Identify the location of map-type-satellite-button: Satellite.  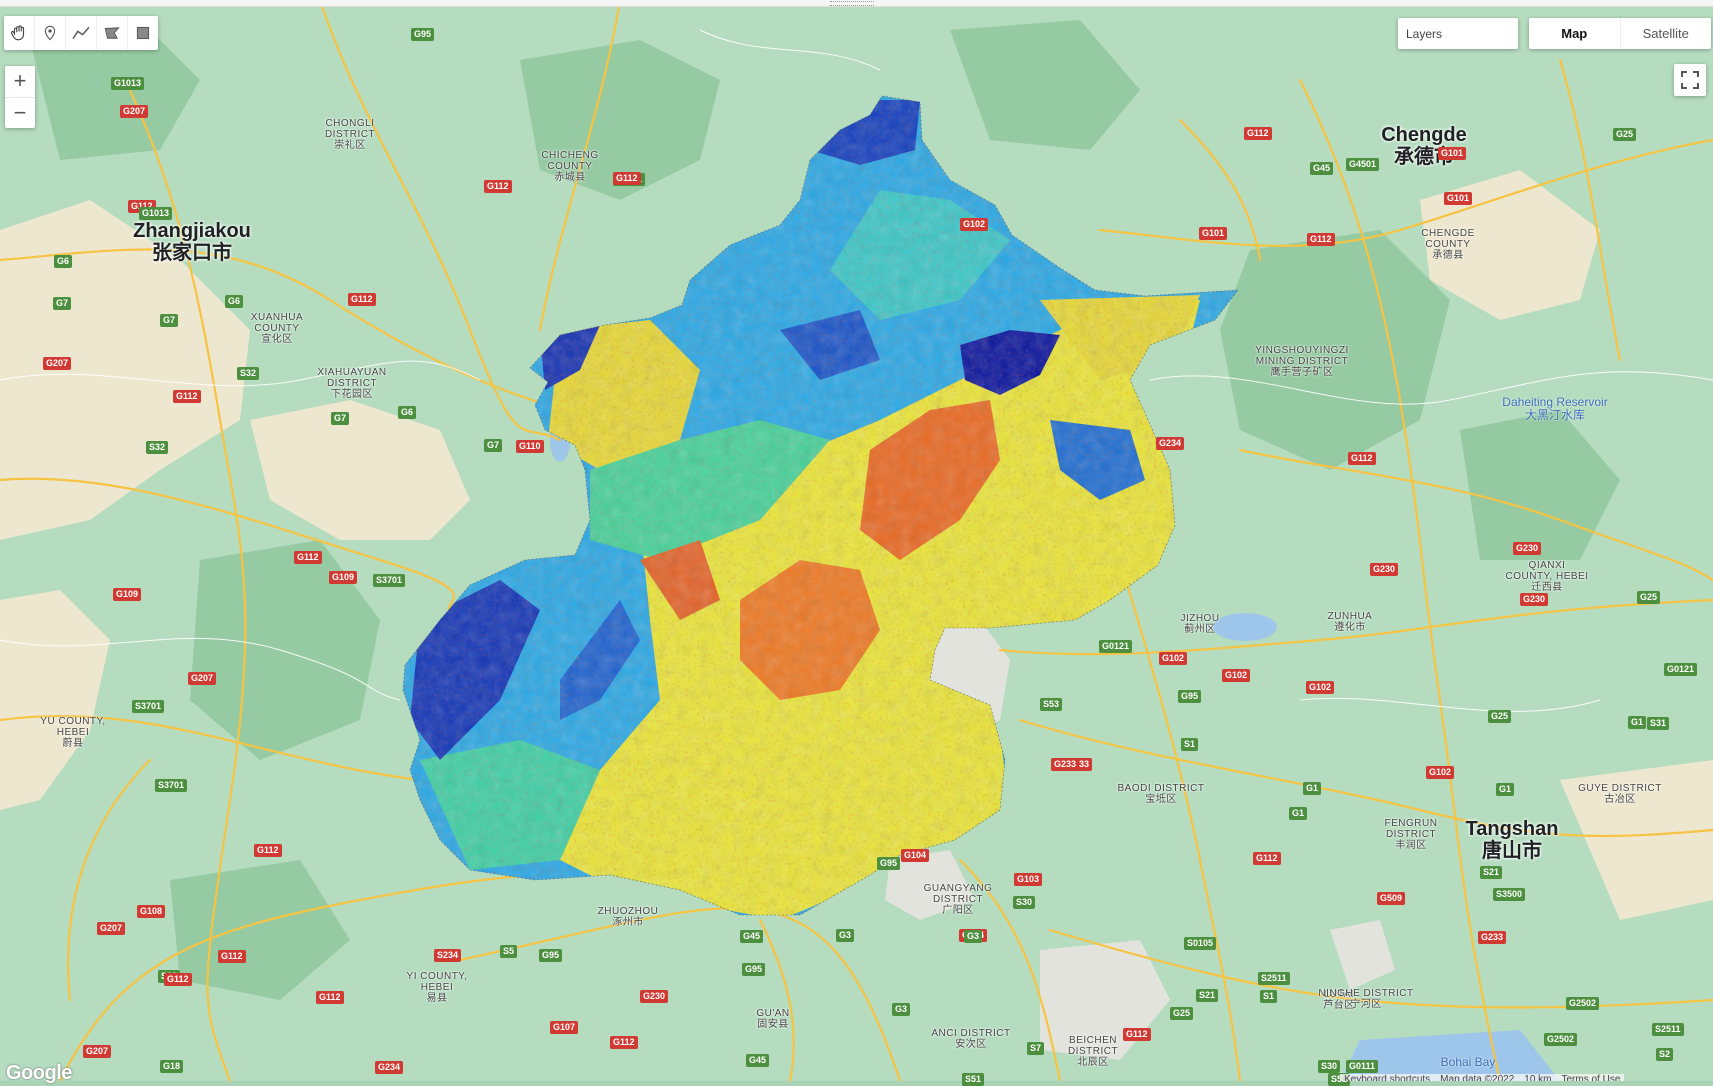
(1665, 33).